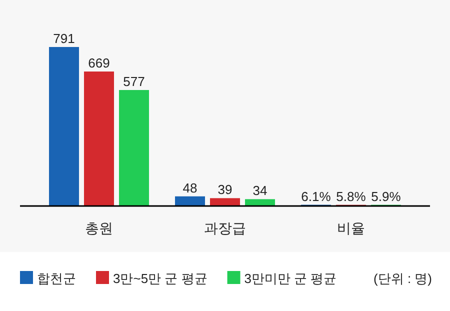 This screenshot has height=311, width=450. I want to click on data-label: 48, so click(190, 188).